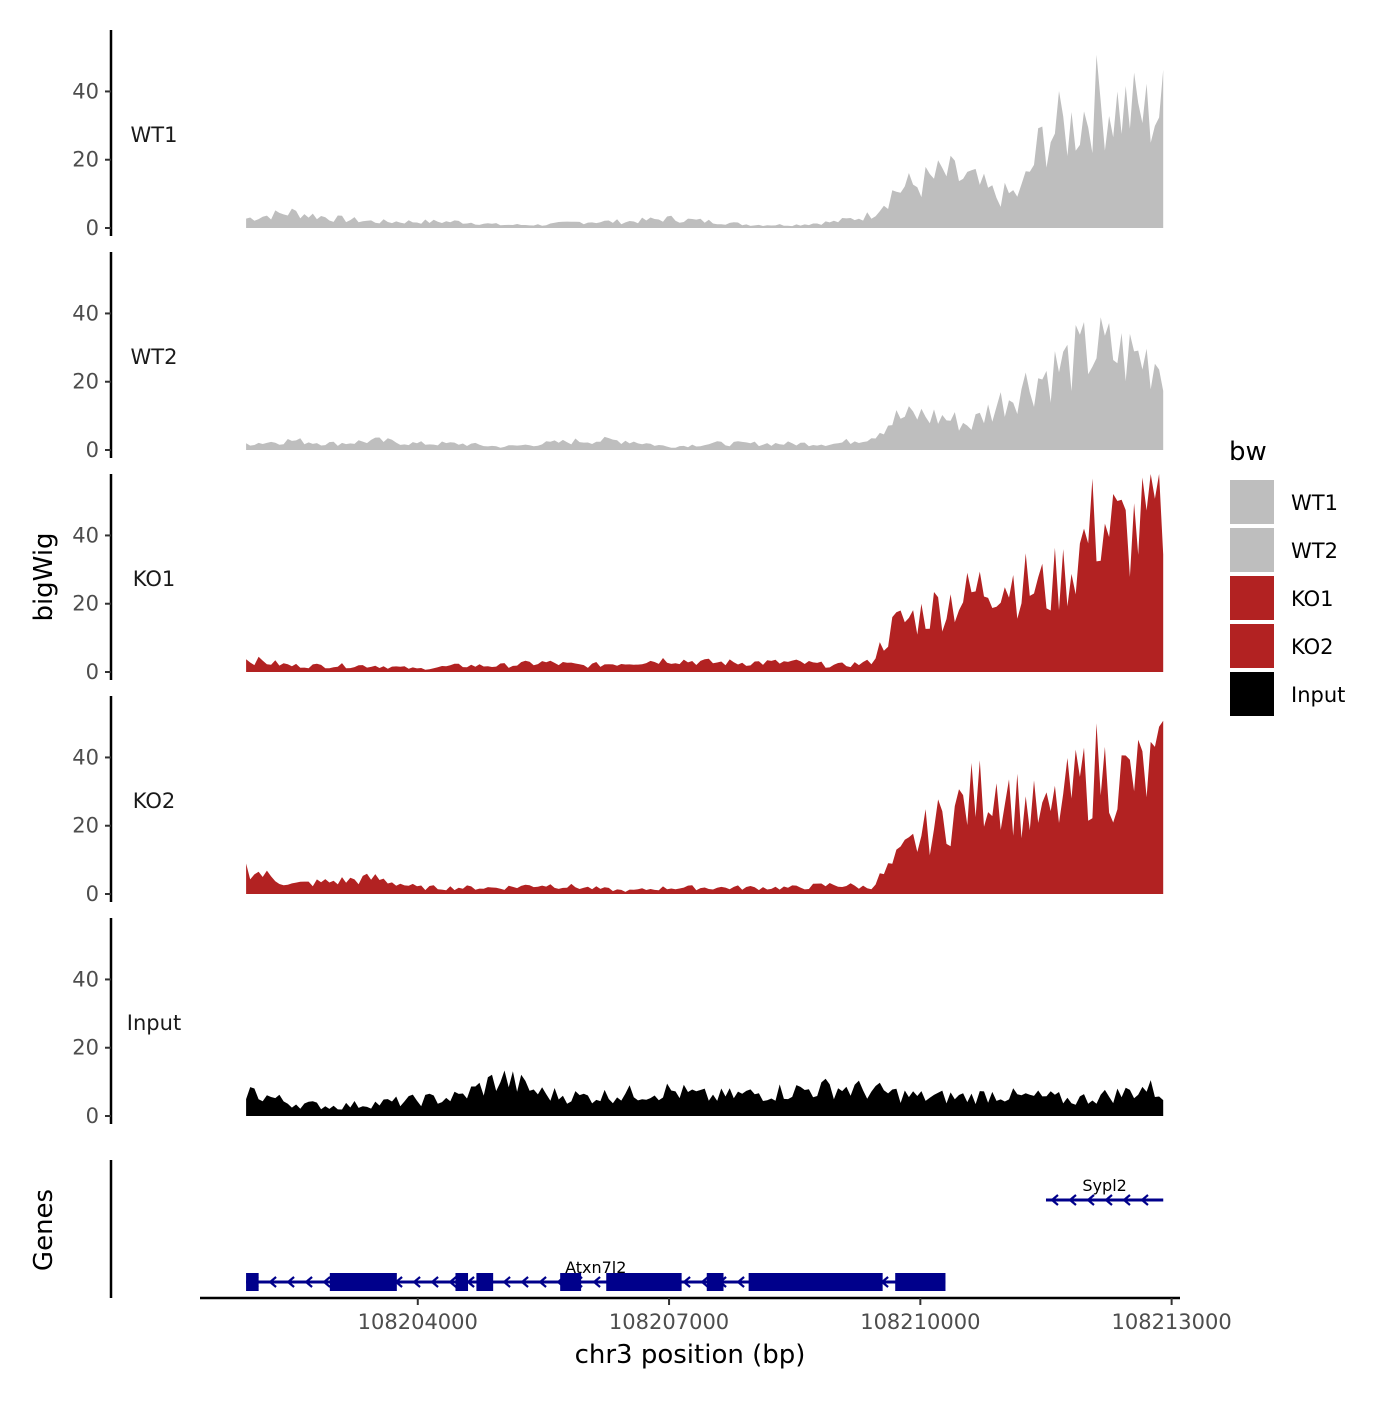 The width and height of the screenshot is (1400, 1405). What do you see at coordinates (418, 1322) in the screenshot?
I see `x-tick-label: 108204000` at bounding box center [418, 1322].